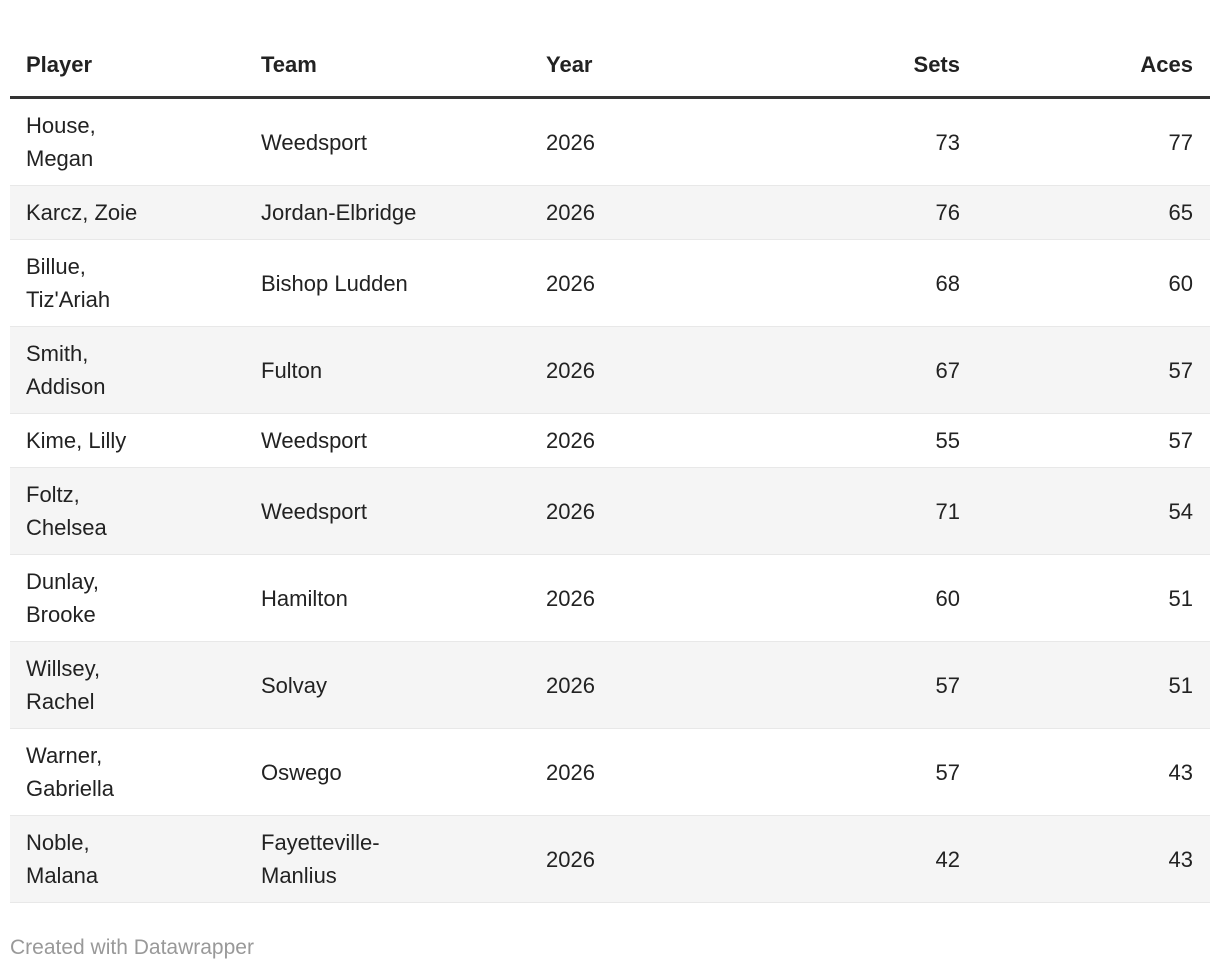  I want to click on cell-sets: 71, so click(830, 511).